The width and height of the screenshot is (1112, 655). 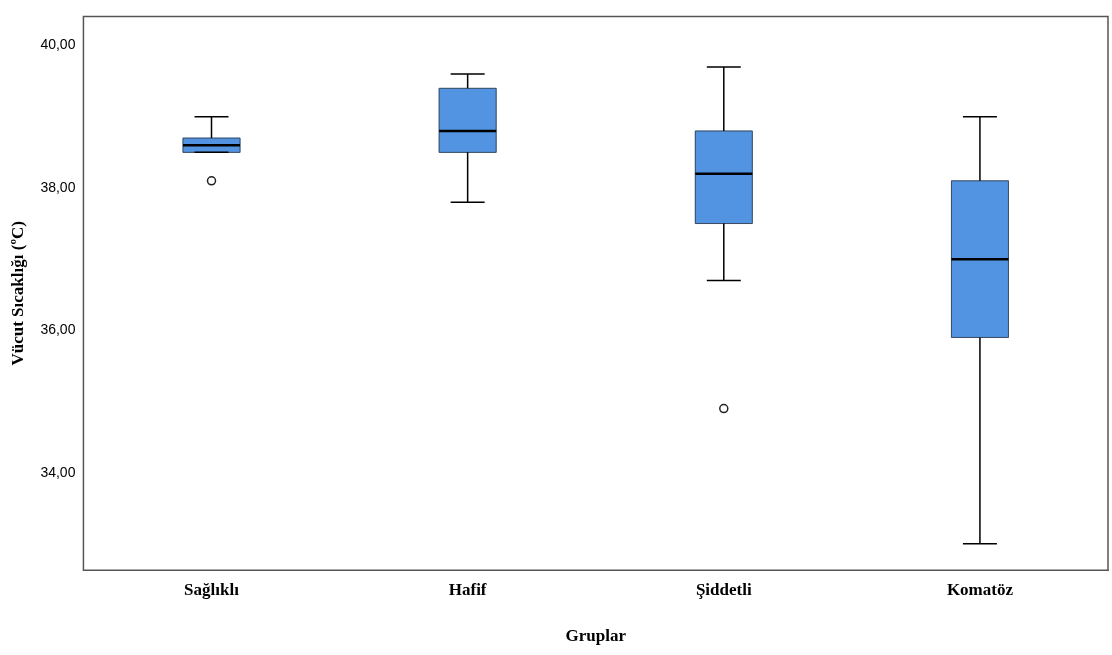 I want to click on x-tick-label: Komatöz, so click(x=980, y=589).